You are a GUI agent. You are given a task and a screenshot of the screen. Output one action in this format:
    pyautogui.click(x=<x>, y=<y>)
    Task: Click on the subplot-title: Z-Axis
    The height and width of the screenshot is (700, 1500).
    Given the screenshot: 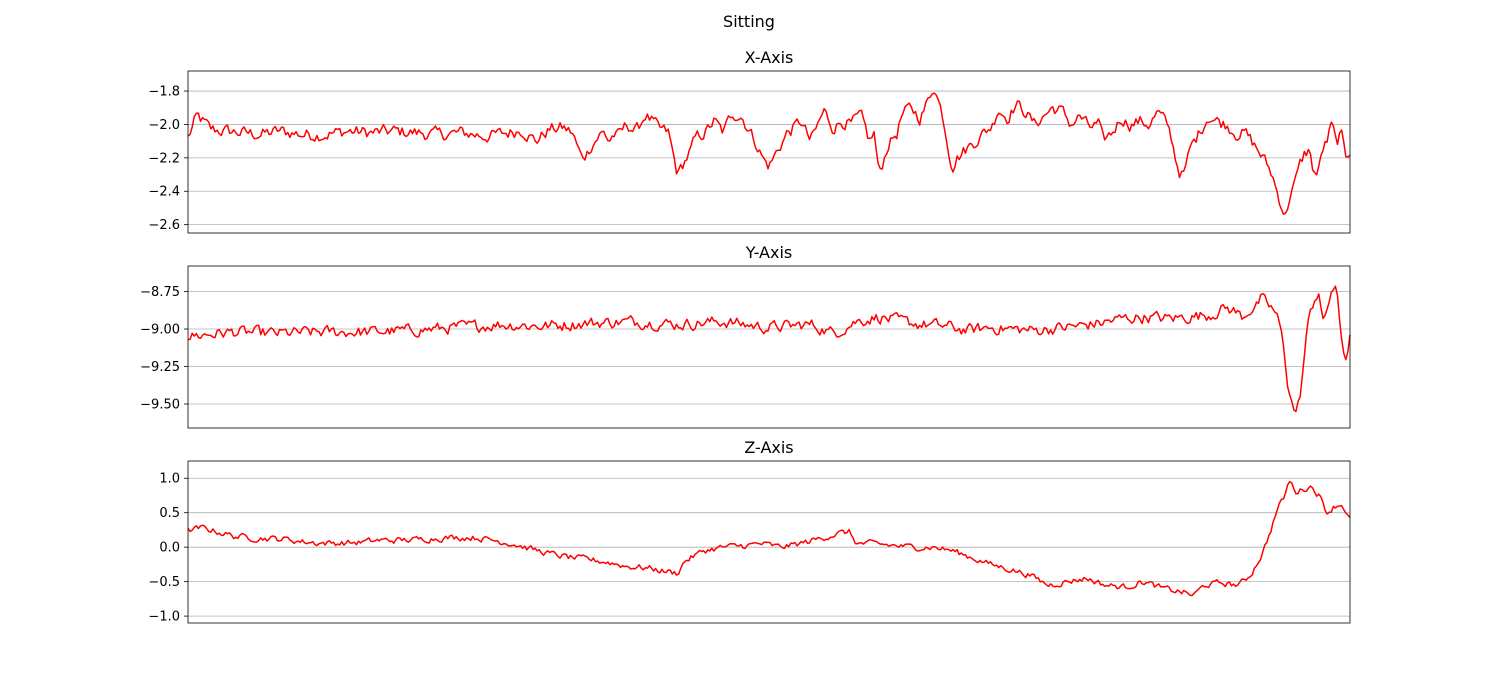 What is the action you would take?
    pyautogui.click(x=768, y=447)
    